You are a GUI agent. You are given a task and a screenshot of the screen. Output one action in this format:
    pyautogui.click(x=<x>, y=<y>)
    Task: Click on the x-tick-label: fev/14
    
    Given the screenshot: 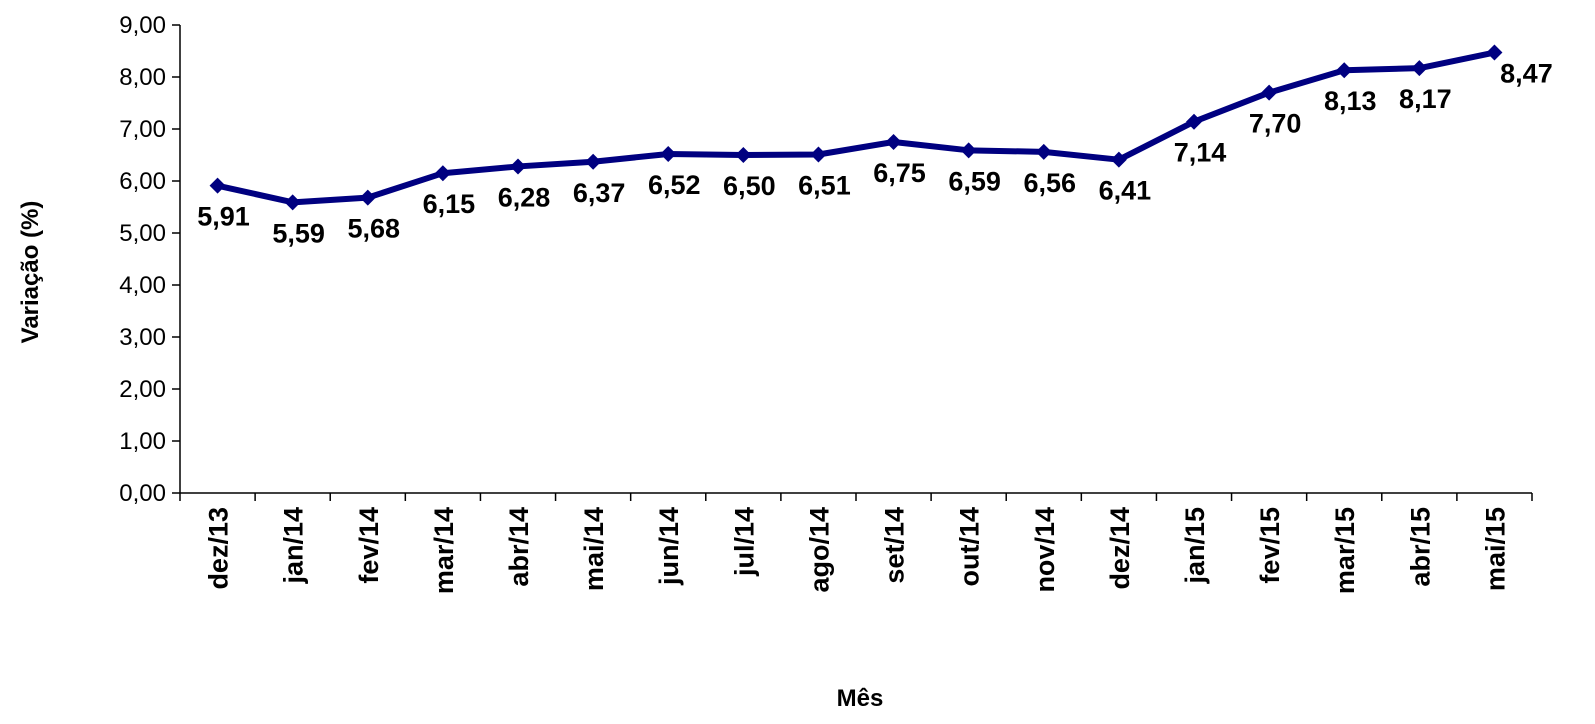 What is the action you would take?
    pyautogui.click(x=369, y=545)
    